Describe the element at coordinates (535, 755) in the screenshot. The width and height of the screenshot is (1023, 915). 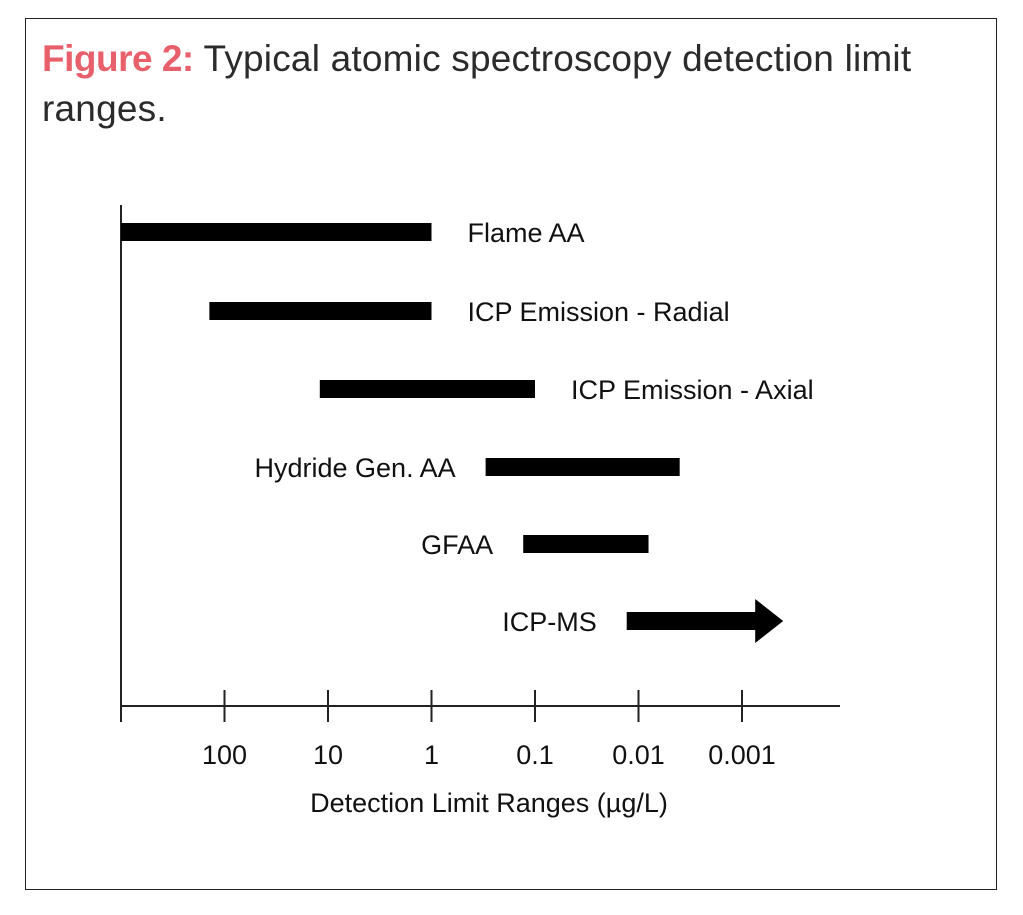
I see `x-tick-label: 0.1` at that location.